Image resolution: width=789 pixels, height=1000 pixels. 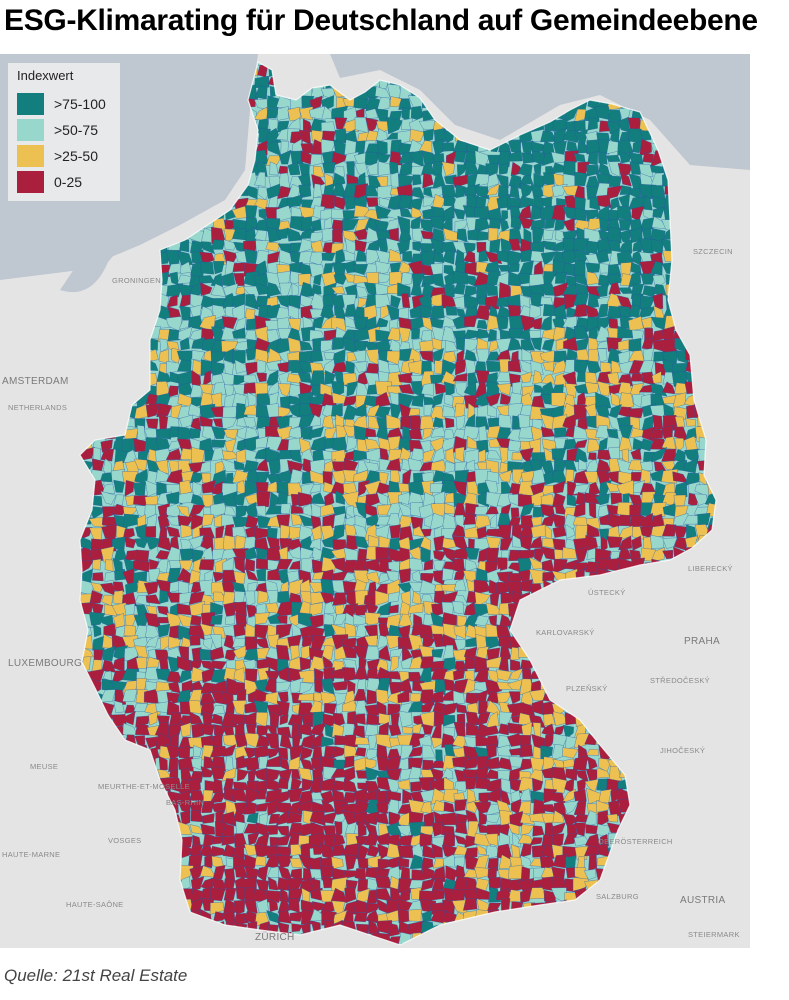 What do you see at coordinates (565, 632) in the screenshot?
I see `place-label-karlovarsky: KARLOVARSKÝ` at bounding box center [565, 632].